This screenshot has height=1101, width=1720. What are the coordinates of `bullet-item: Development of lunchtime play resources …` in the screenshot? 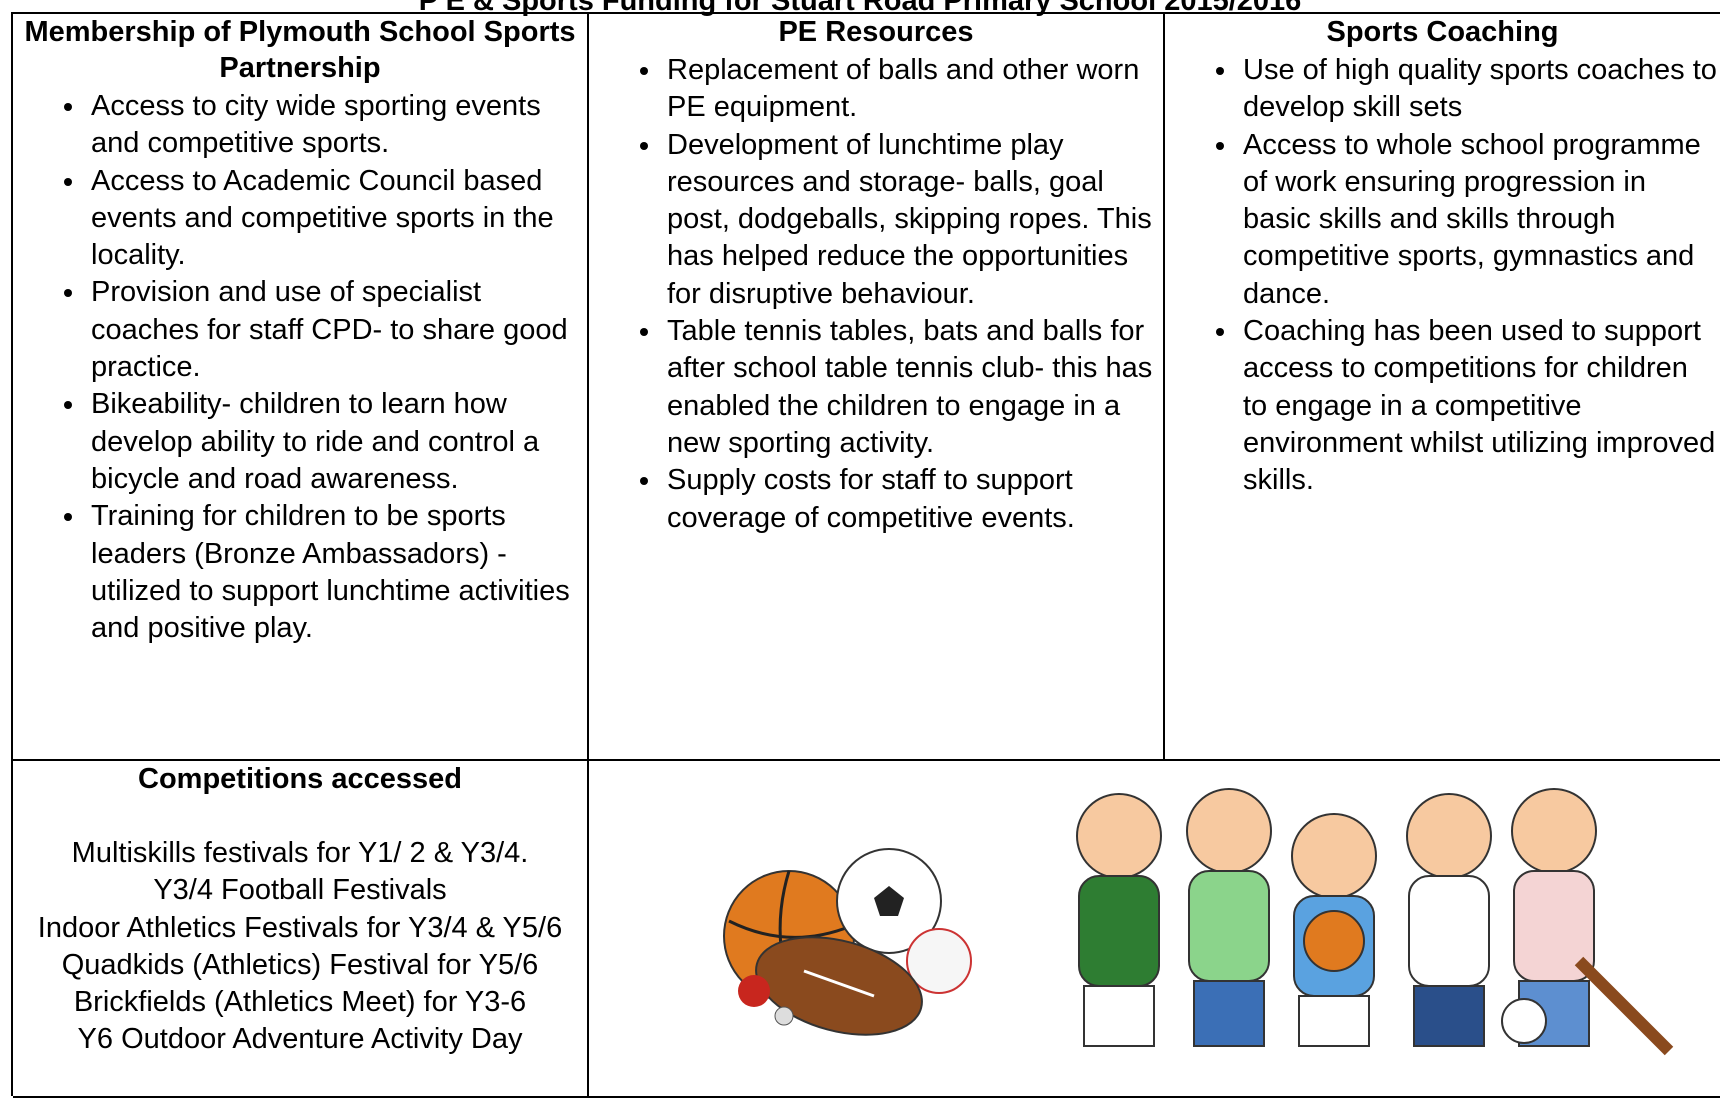 It's located at (913, 220).